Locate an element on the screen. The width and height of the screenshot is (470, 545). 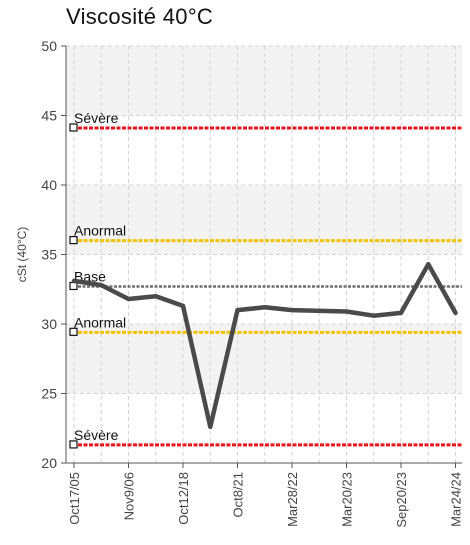
y-tick-label: 25 is located at coordinates (49, 394).